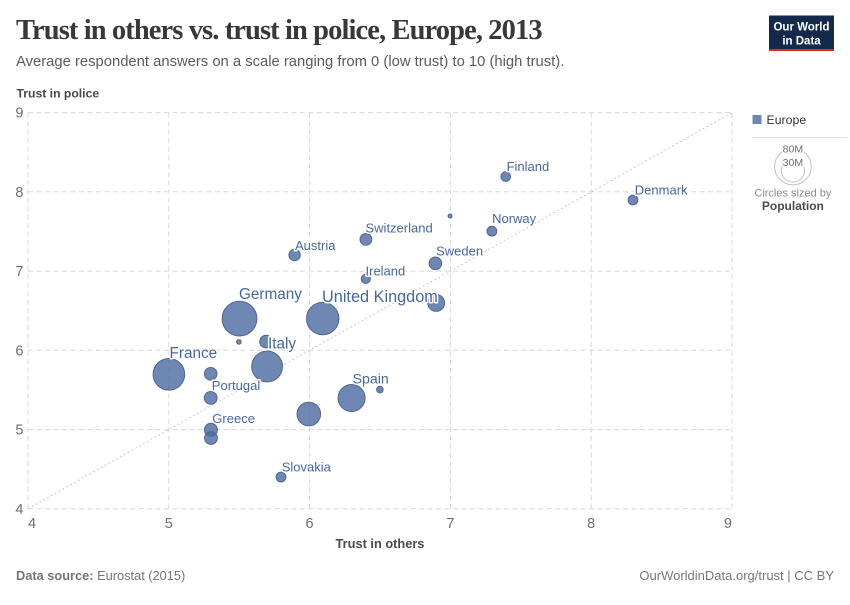  Describe the element at coordinates (399, 228) in the screenshot. I see `svg-text: Switzerland` at that location.